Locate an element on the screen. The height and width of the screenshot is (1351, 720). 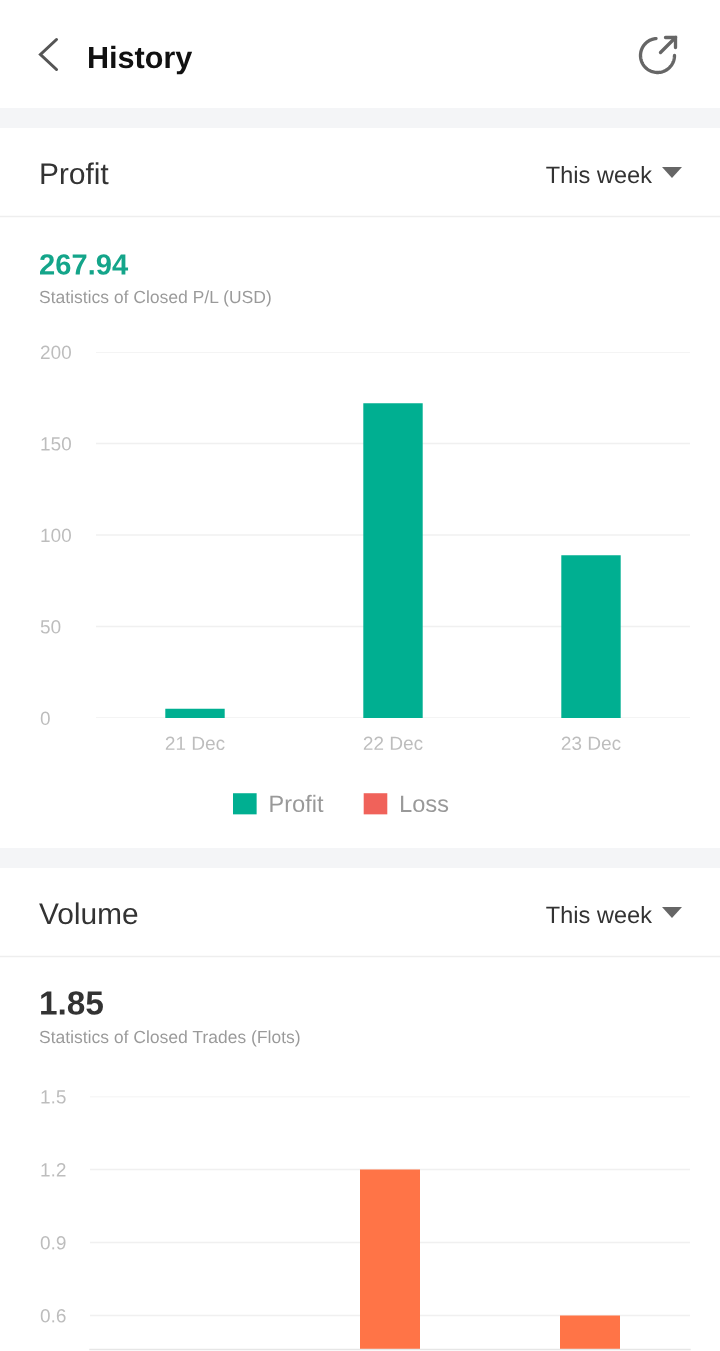
chart-title: Volume is located at coordinates (88, 913).